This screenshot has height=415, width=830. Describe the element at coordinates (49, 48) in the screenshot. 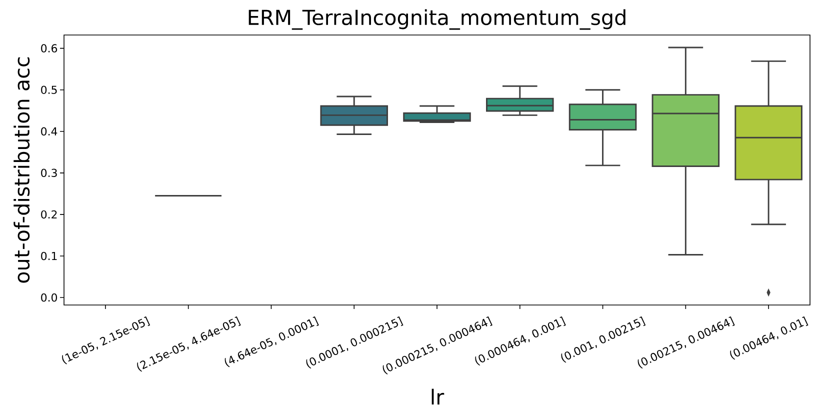

I see `y-tick-label: 0.6` at that location.